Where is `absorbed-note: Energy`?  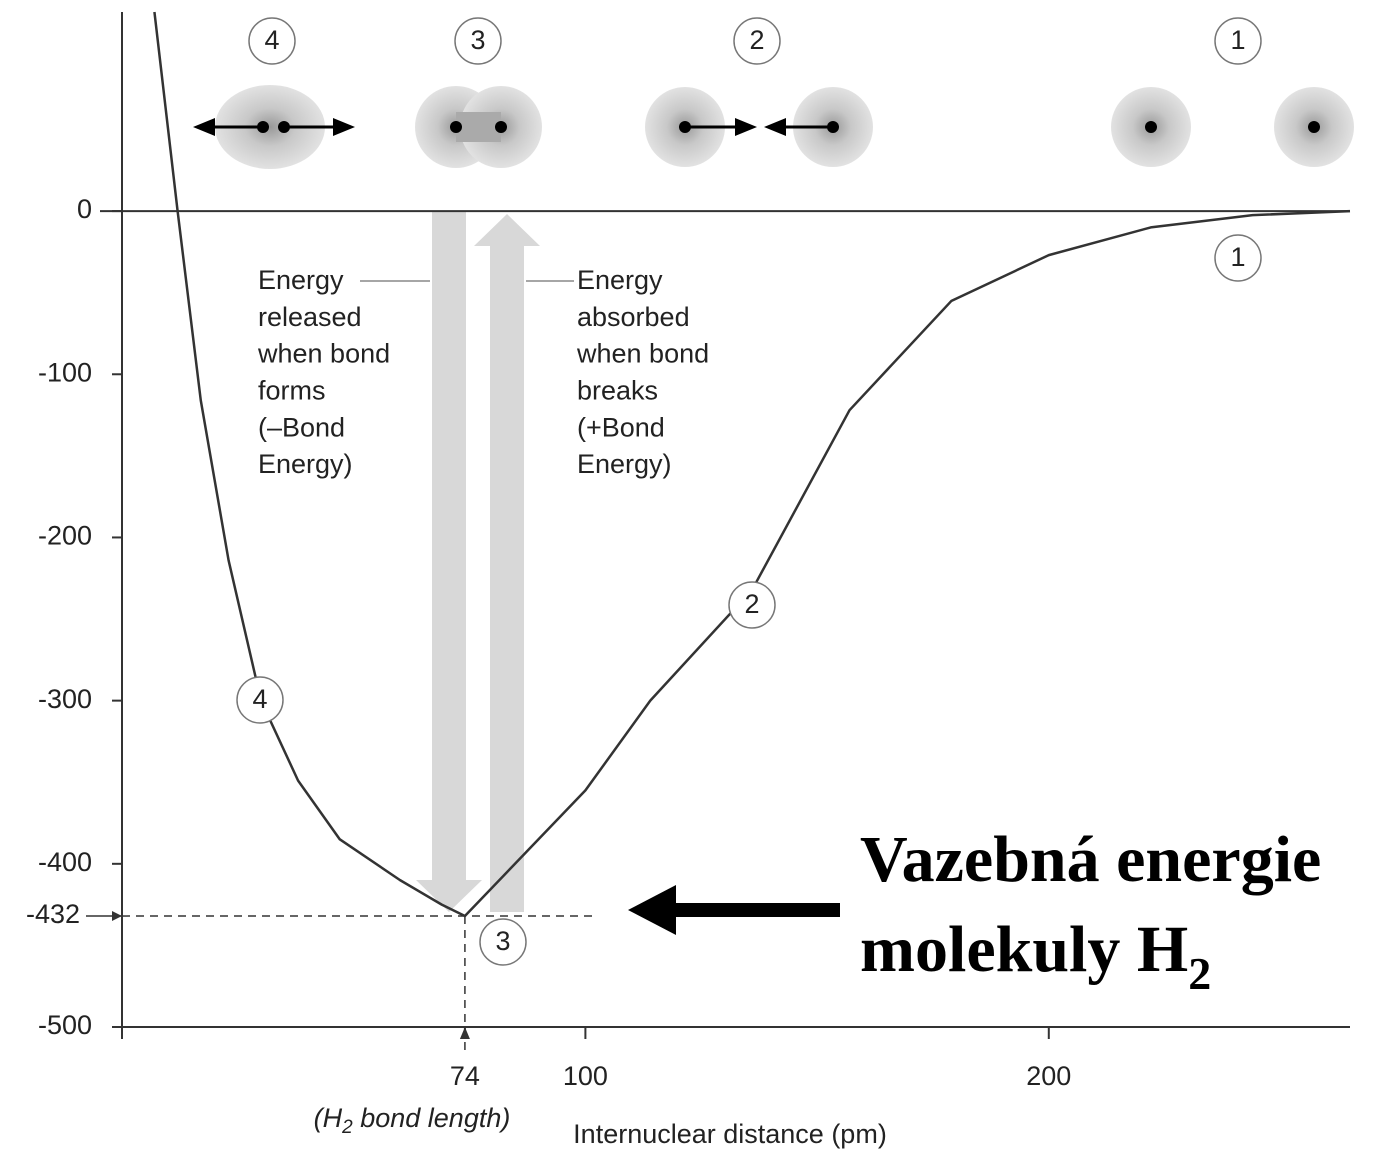
absorbed-note: Energy is located at coordinates (620, 280).